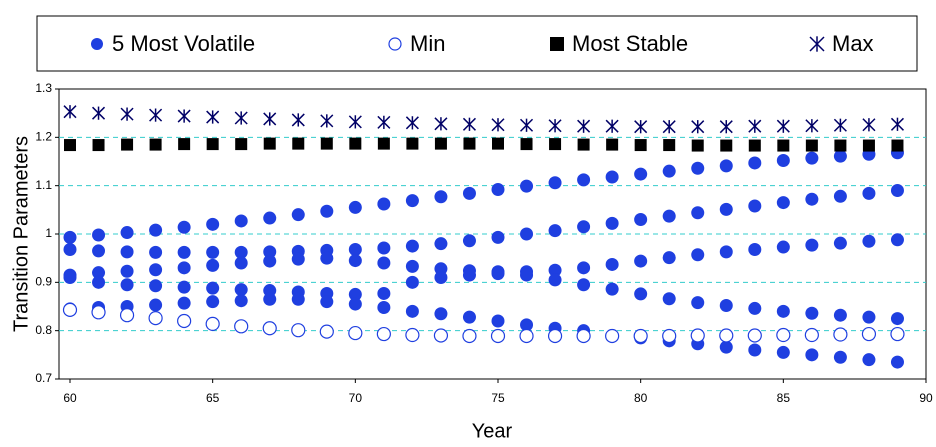 The image size is (936, 447). I want to click on legend-label: 5 Most Volatile, so click(183, 43).